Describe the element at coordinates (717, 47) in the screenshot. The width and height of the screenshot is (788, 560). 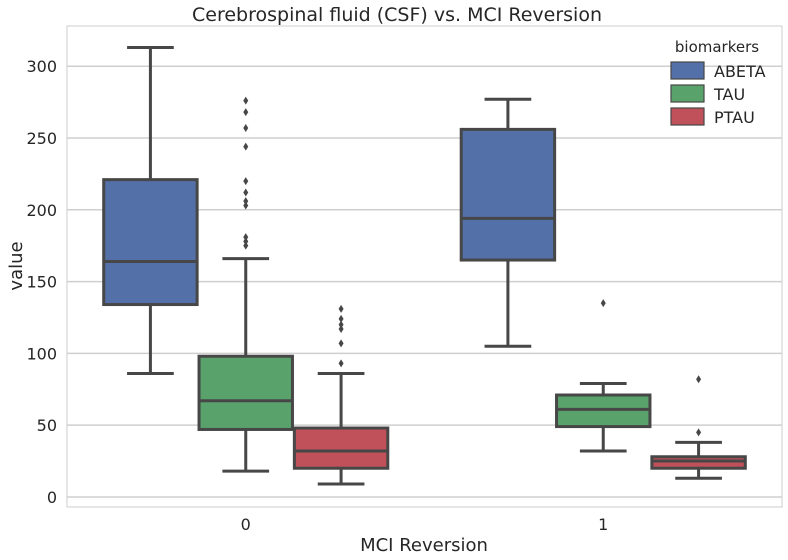
I see `legend-title: biomarkers` at that location.